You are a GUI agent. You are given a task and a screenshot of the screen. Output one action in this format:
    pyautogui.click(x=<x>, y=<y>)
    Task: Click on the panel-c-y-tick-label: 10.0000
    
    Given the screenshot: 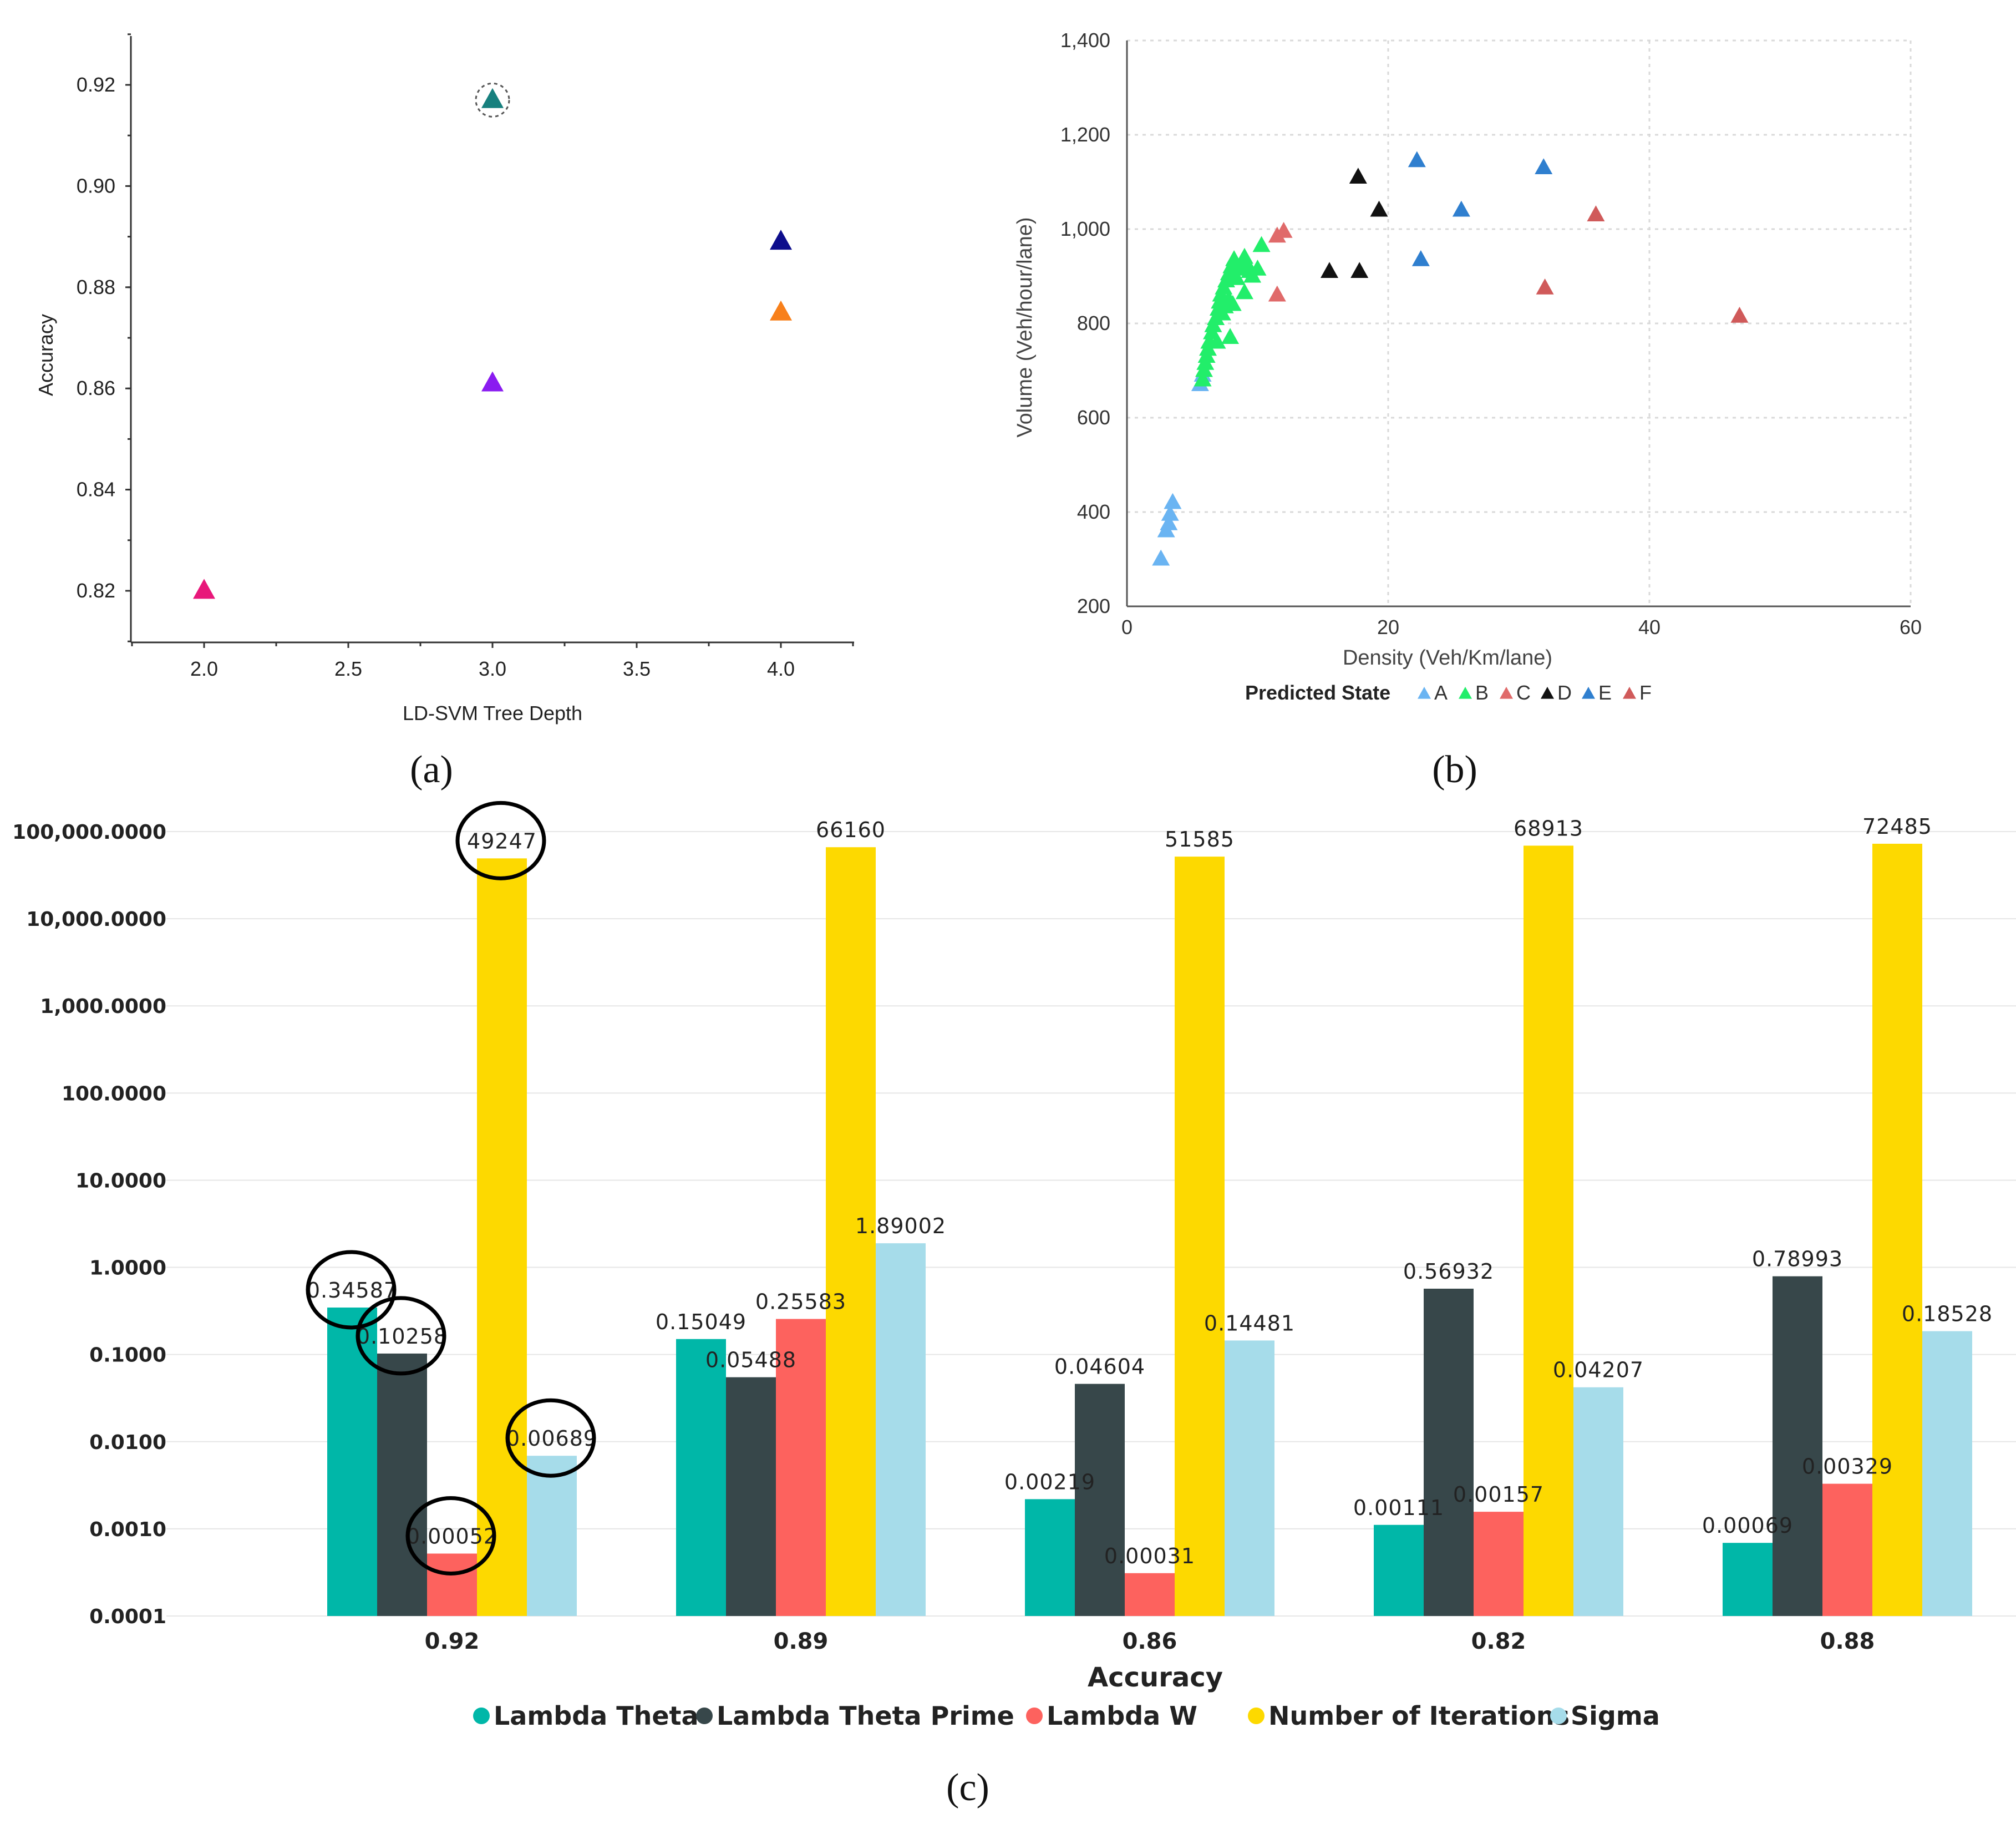 What is the action you would take?
    pyautogui.click(x=120, y=1180)
    